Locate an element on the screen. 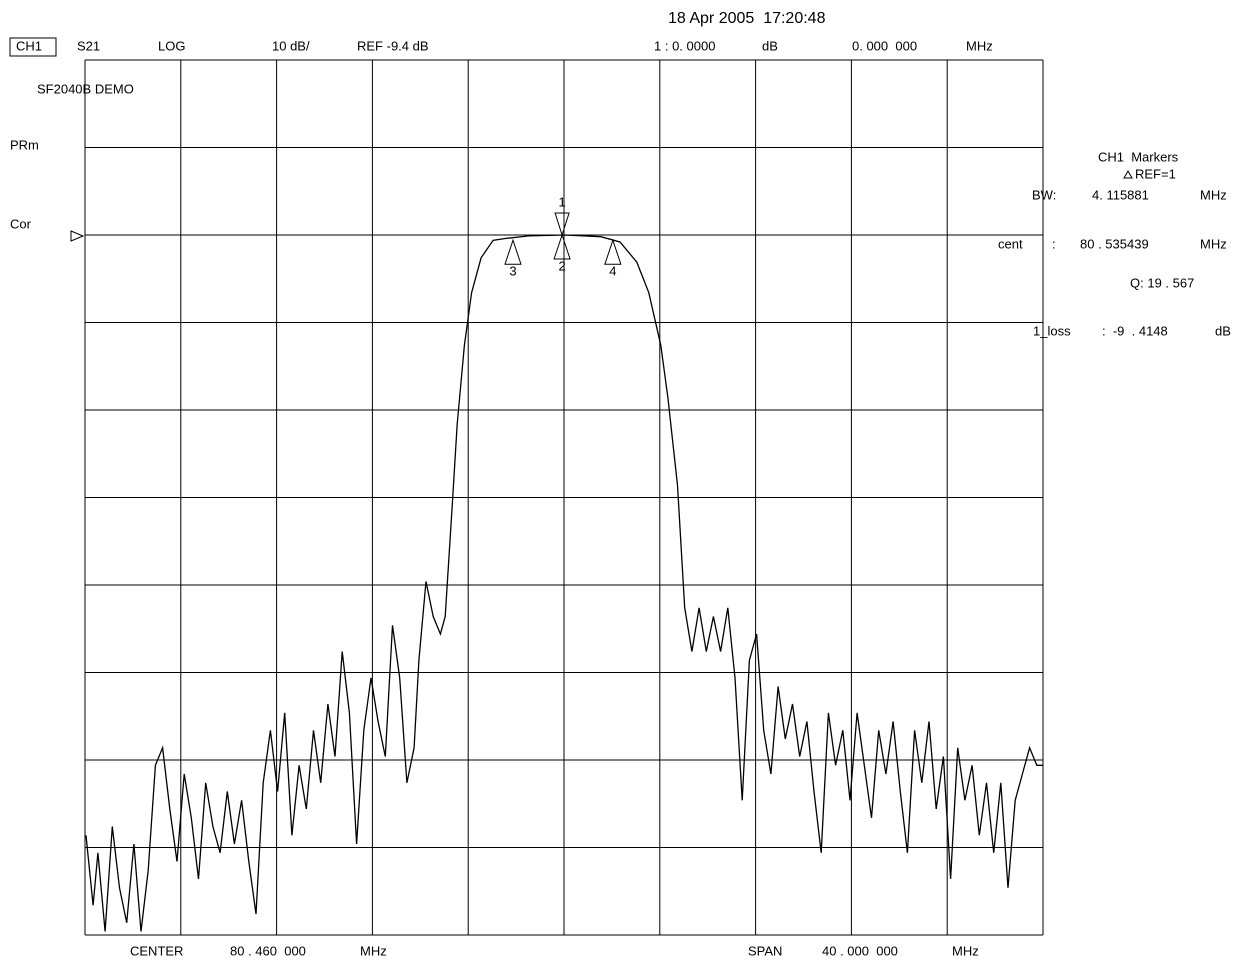  footer-text: 80 . 460 000 is located at coordinates (268, 950).